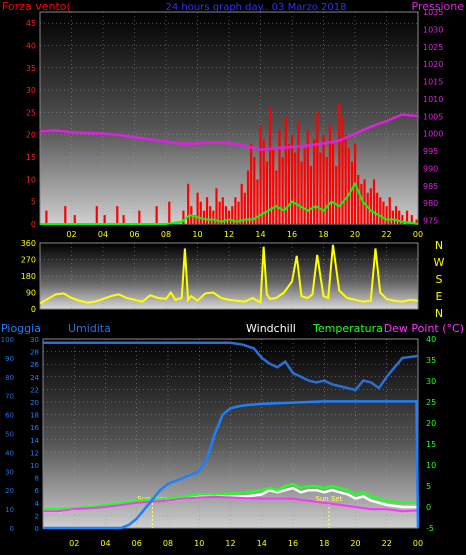 The height and width of the screenshot is (555, 466). I want to click on pressure-y-tick-3: 990, so click(430, 168).